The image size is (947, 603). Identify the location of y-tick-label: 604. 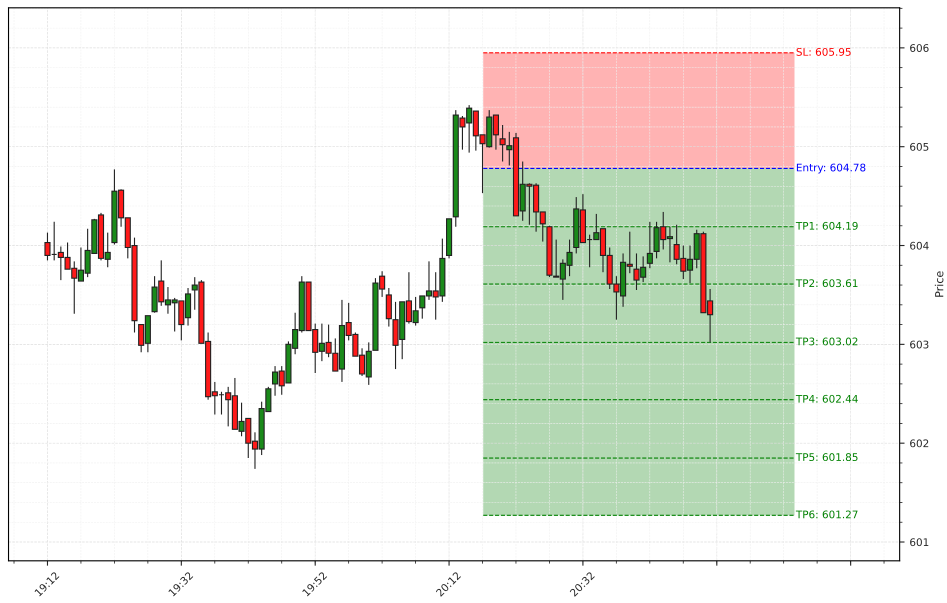
(919, 246).